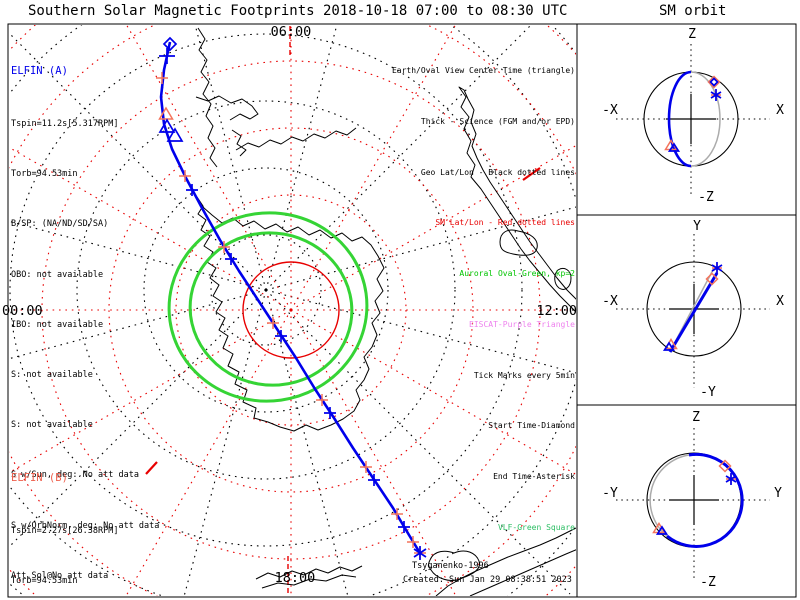 The width and height of the screenshot is (800, 600). Describe the element at coordinates (65, 124) in the screenshot. I see `elfin-a-line: Tspin=11.2s[5.317RPM]` at that location.